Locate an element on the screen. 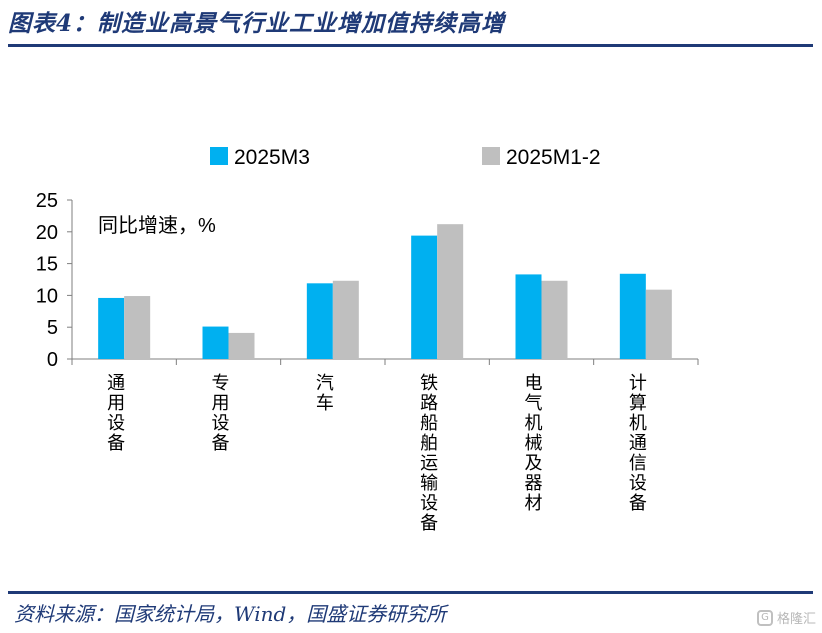 The image size is (822, 633). legend-label: 2025M1-2 is located at coordinates (553, 157).